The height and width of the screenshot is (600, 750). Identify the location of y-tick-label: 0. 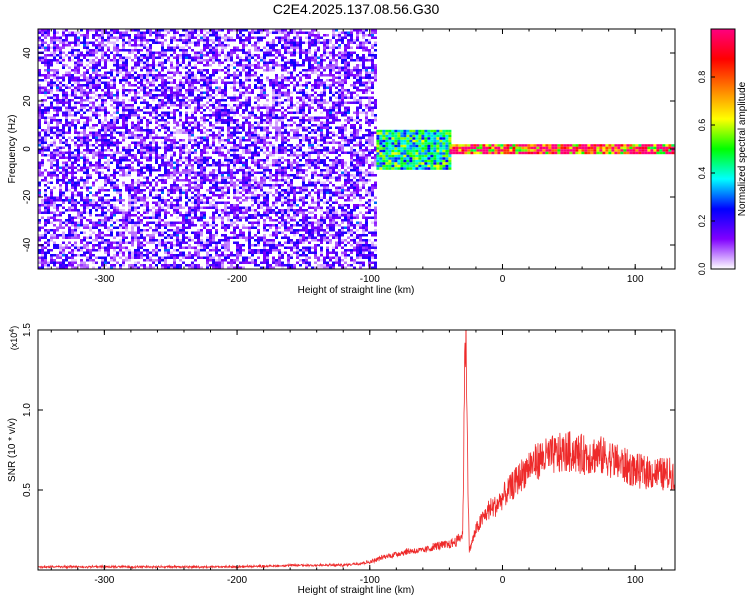
(27, 149).